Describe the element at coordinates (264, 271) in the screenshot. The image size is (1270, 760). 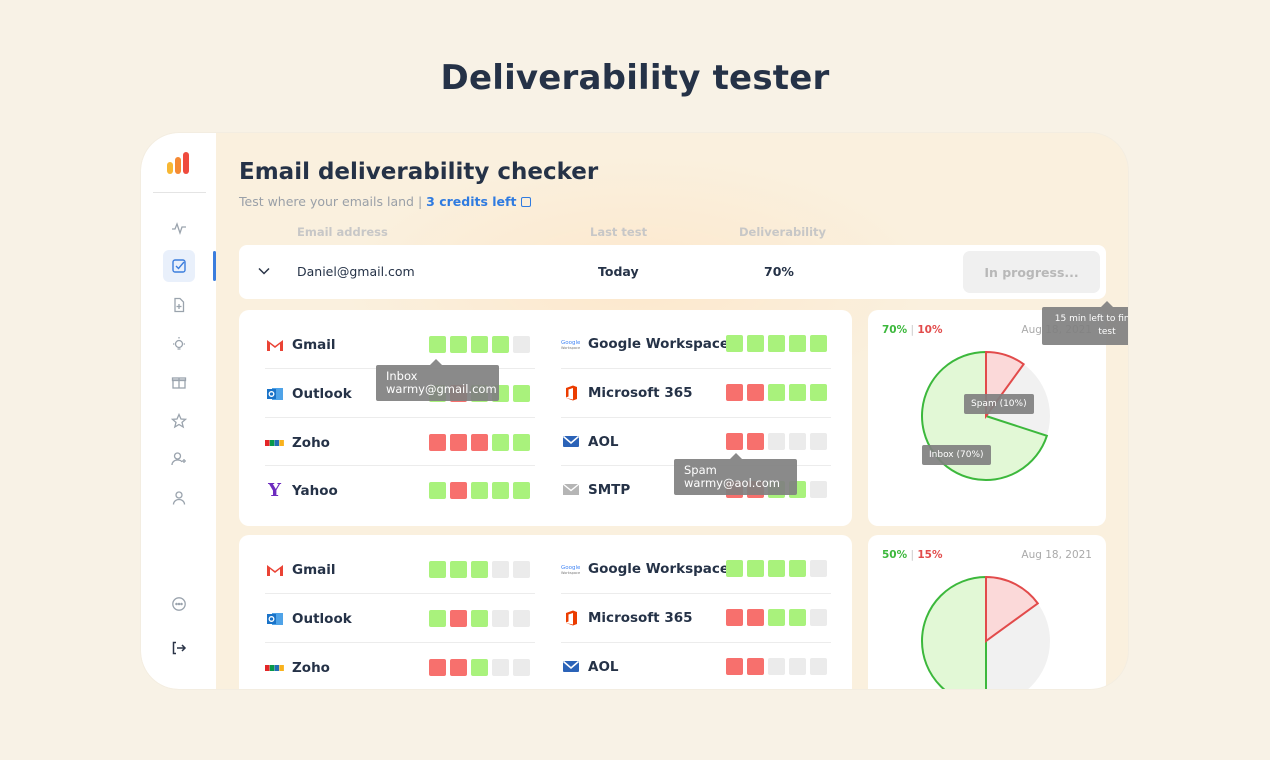
I see `chevron-down-icon` at that location.